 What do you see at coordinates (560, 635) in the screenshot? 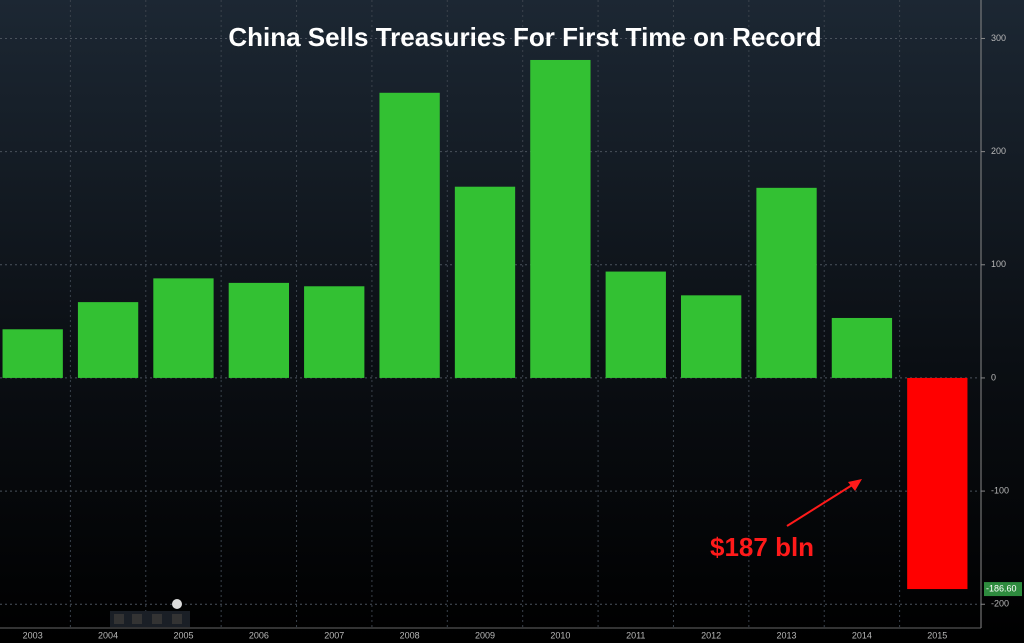
I see `x-tick-label: 2010` at bounding box center [560, 635].